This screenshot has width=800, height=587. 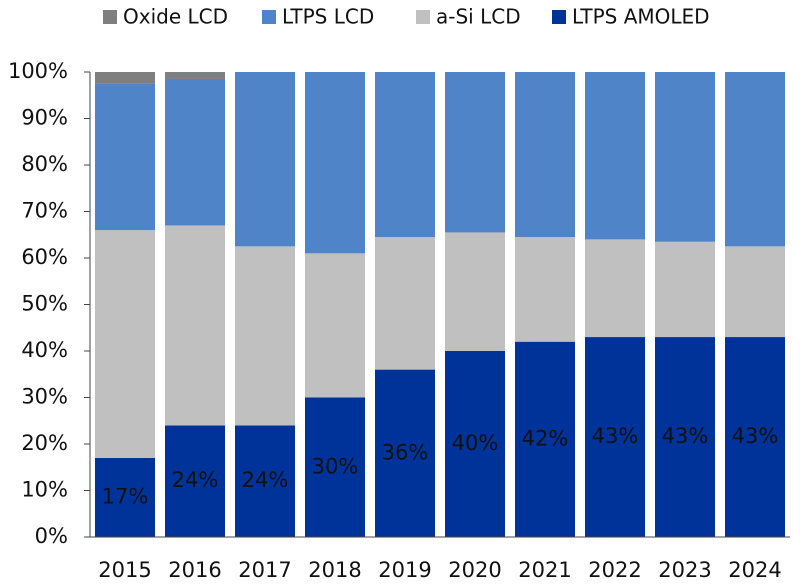 I want to click on x-tick-label: 2024, so click(x=754, y=570).